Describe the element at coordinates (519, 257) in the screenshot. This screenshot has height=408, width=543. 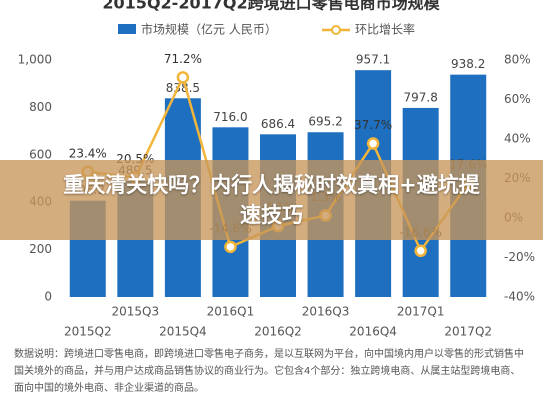
I see `y2-tick-label: -20%` at that location.